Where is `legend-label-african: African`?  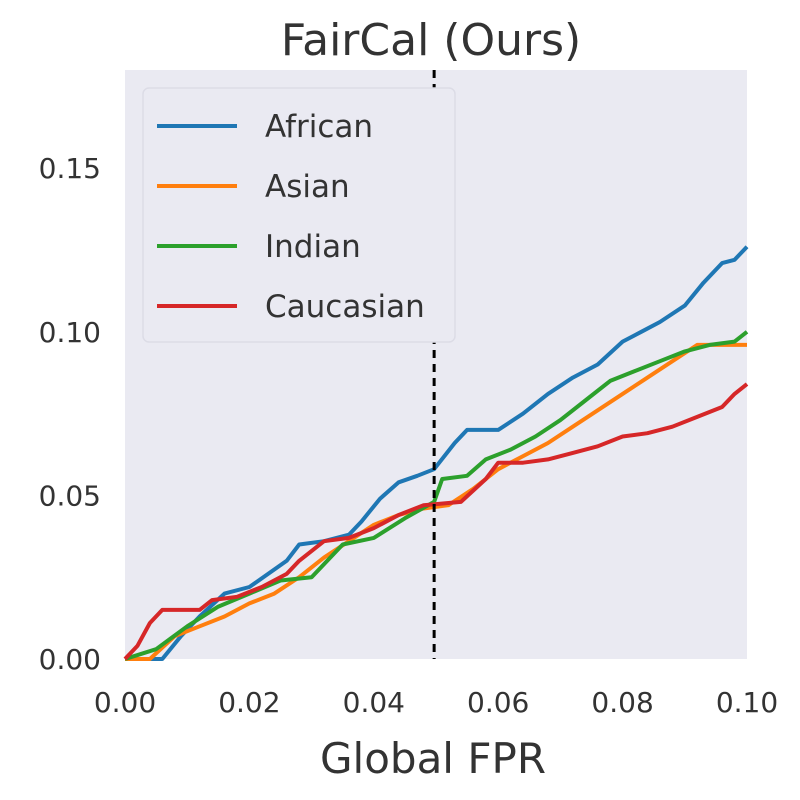 legend-label-african: African is located at coordinates (319, 127).